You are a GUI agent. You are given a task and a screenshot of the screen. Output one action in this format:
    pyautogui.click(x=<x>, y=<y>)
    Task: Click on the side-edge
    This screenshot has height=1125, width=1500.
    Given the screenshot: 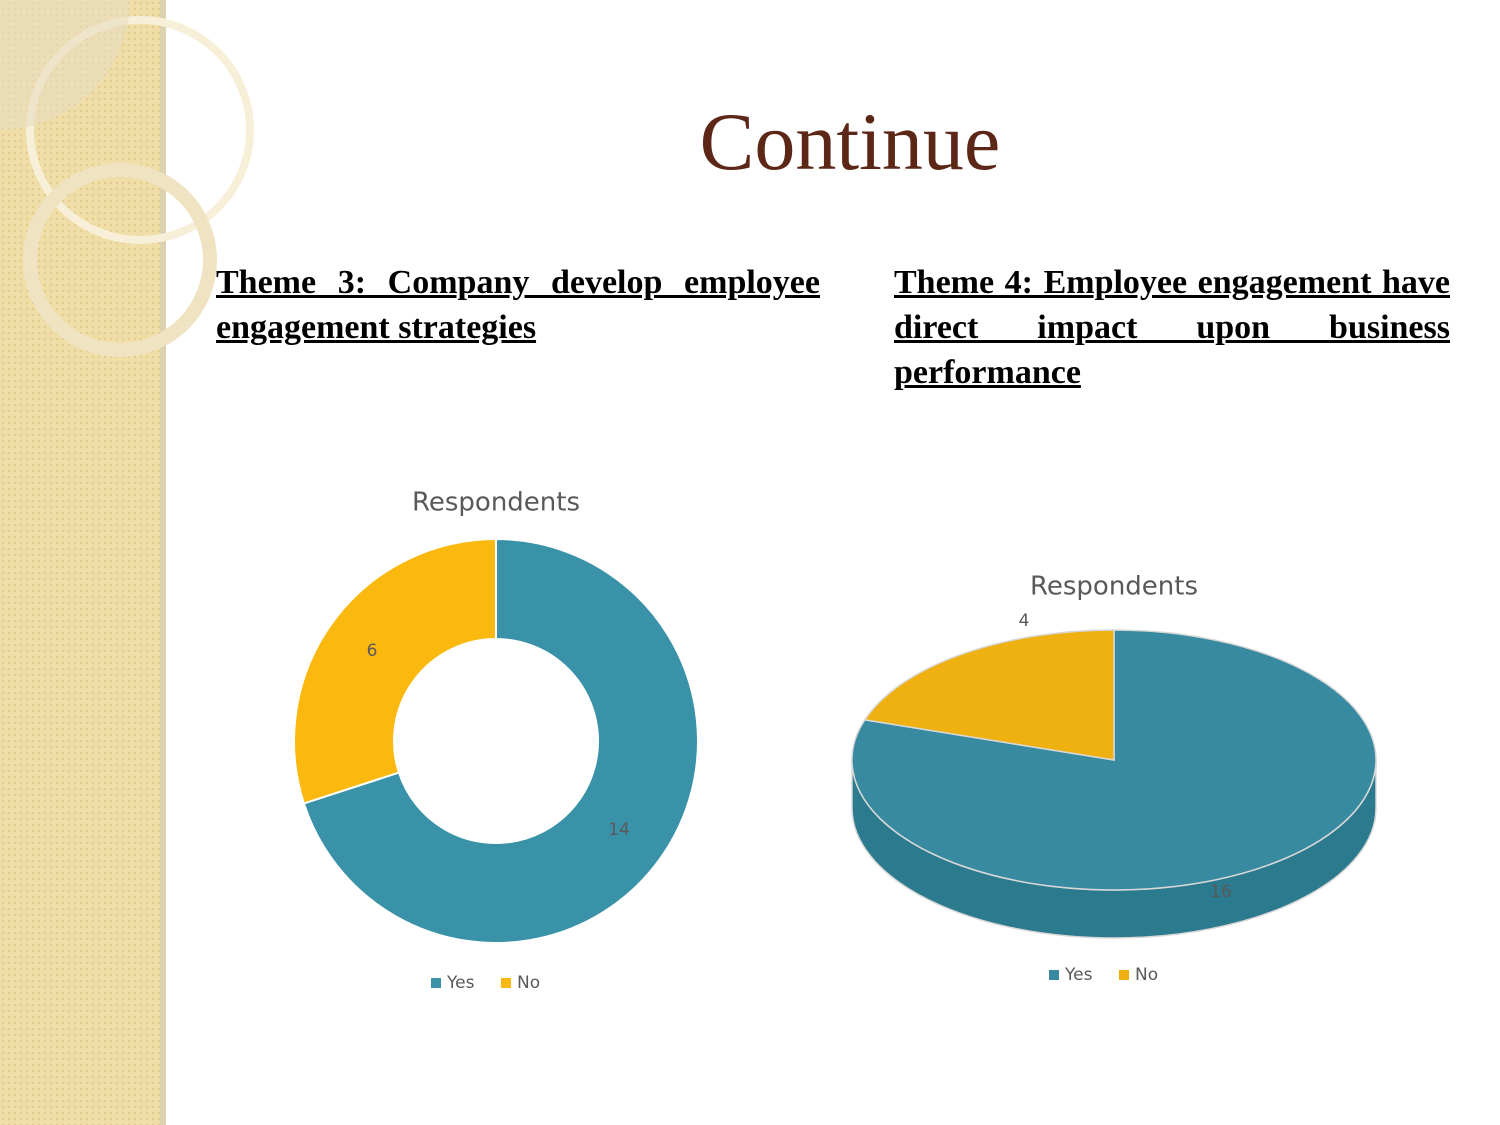 What is the action you would take?
    pyautogui.click(x=163, y=562)
    